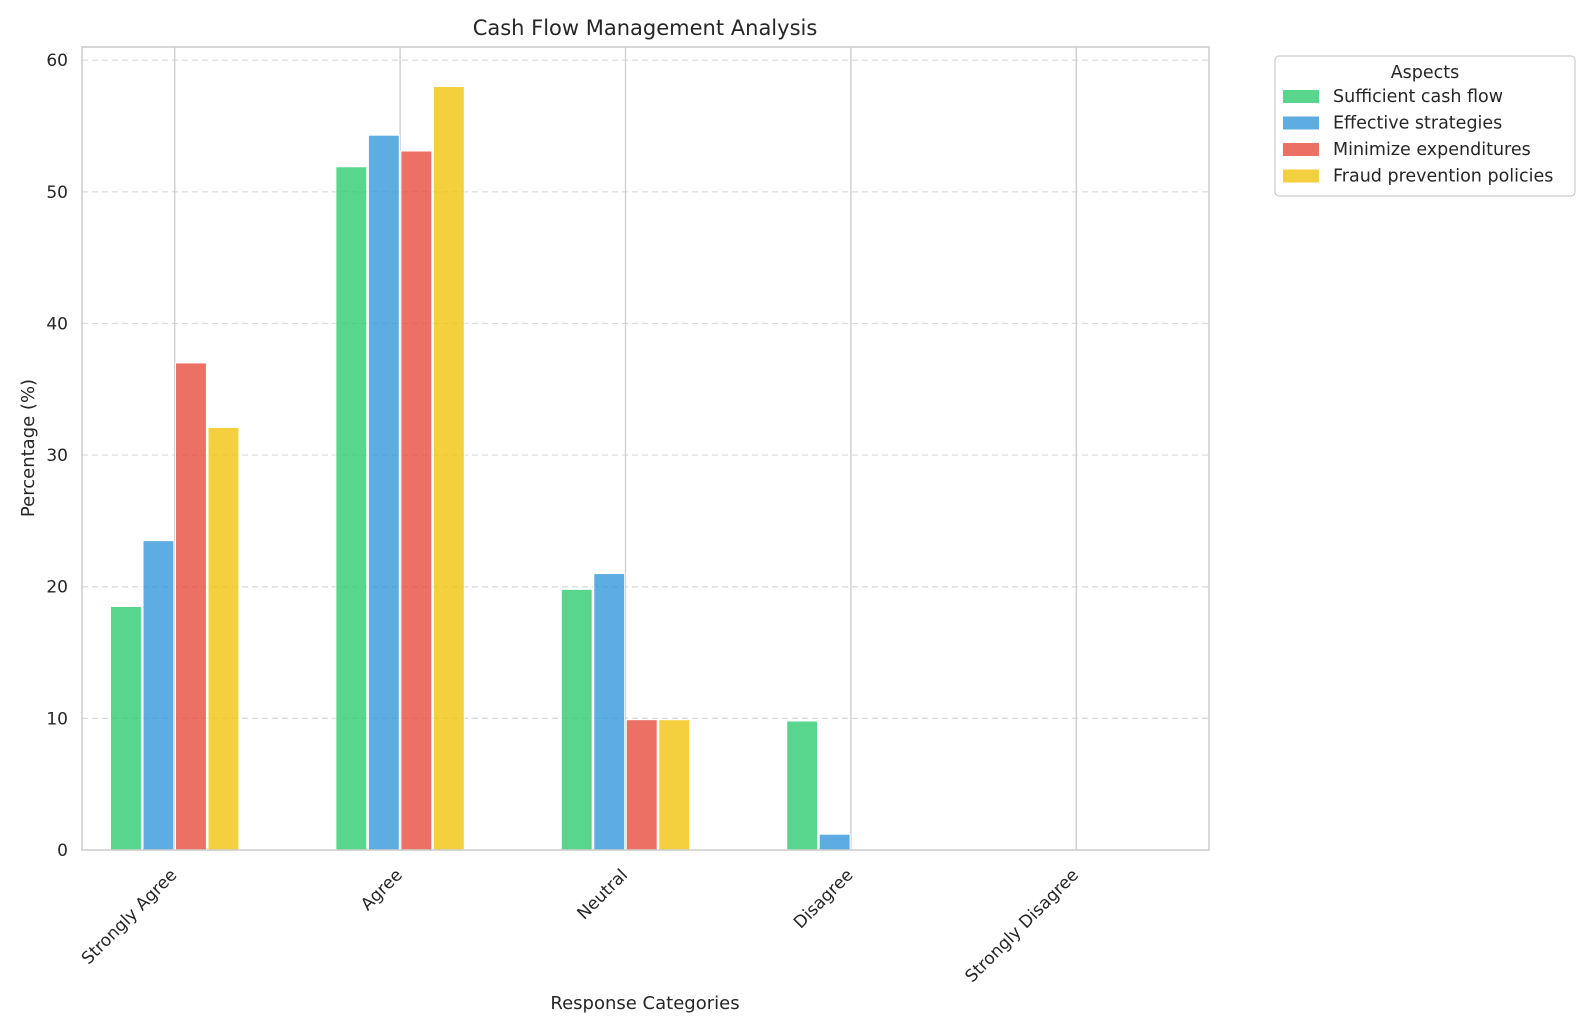  Describe the element at coordinates (57, 193) in the screenshot. I see `y-tick-label: 50` at that location.